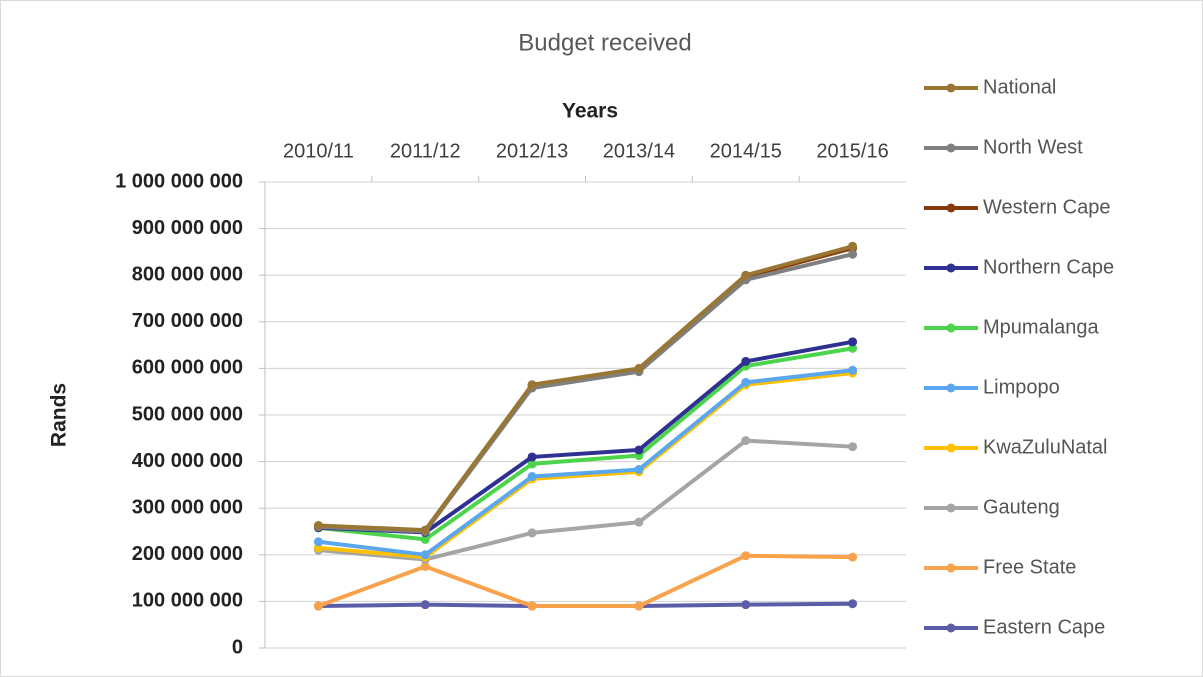 The height and width of the screenshot is (677, 1203). Describe the element at coordinates (187, 368) in the screenshot. I see `y-tick-label: 600 000 000` at that location.